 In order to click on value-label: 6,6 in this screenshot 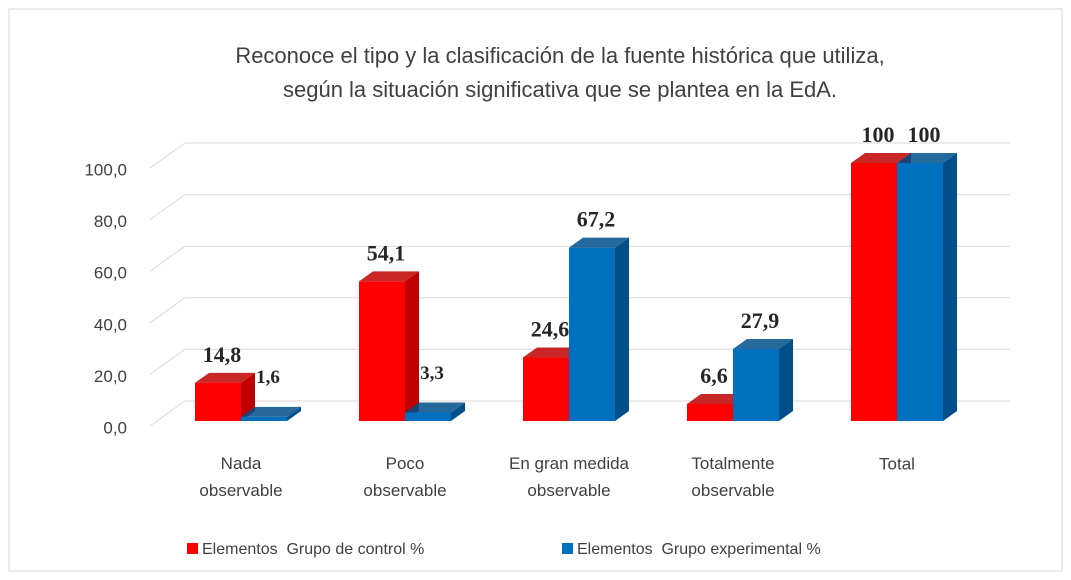, I will do `click(714, 375)`.